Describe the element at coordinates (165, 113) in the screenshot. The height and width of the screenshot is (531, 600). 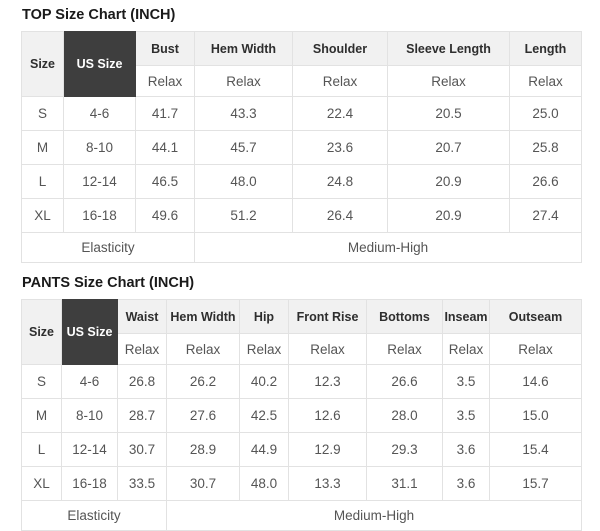
I see `value-cell: 41.7` at that location.